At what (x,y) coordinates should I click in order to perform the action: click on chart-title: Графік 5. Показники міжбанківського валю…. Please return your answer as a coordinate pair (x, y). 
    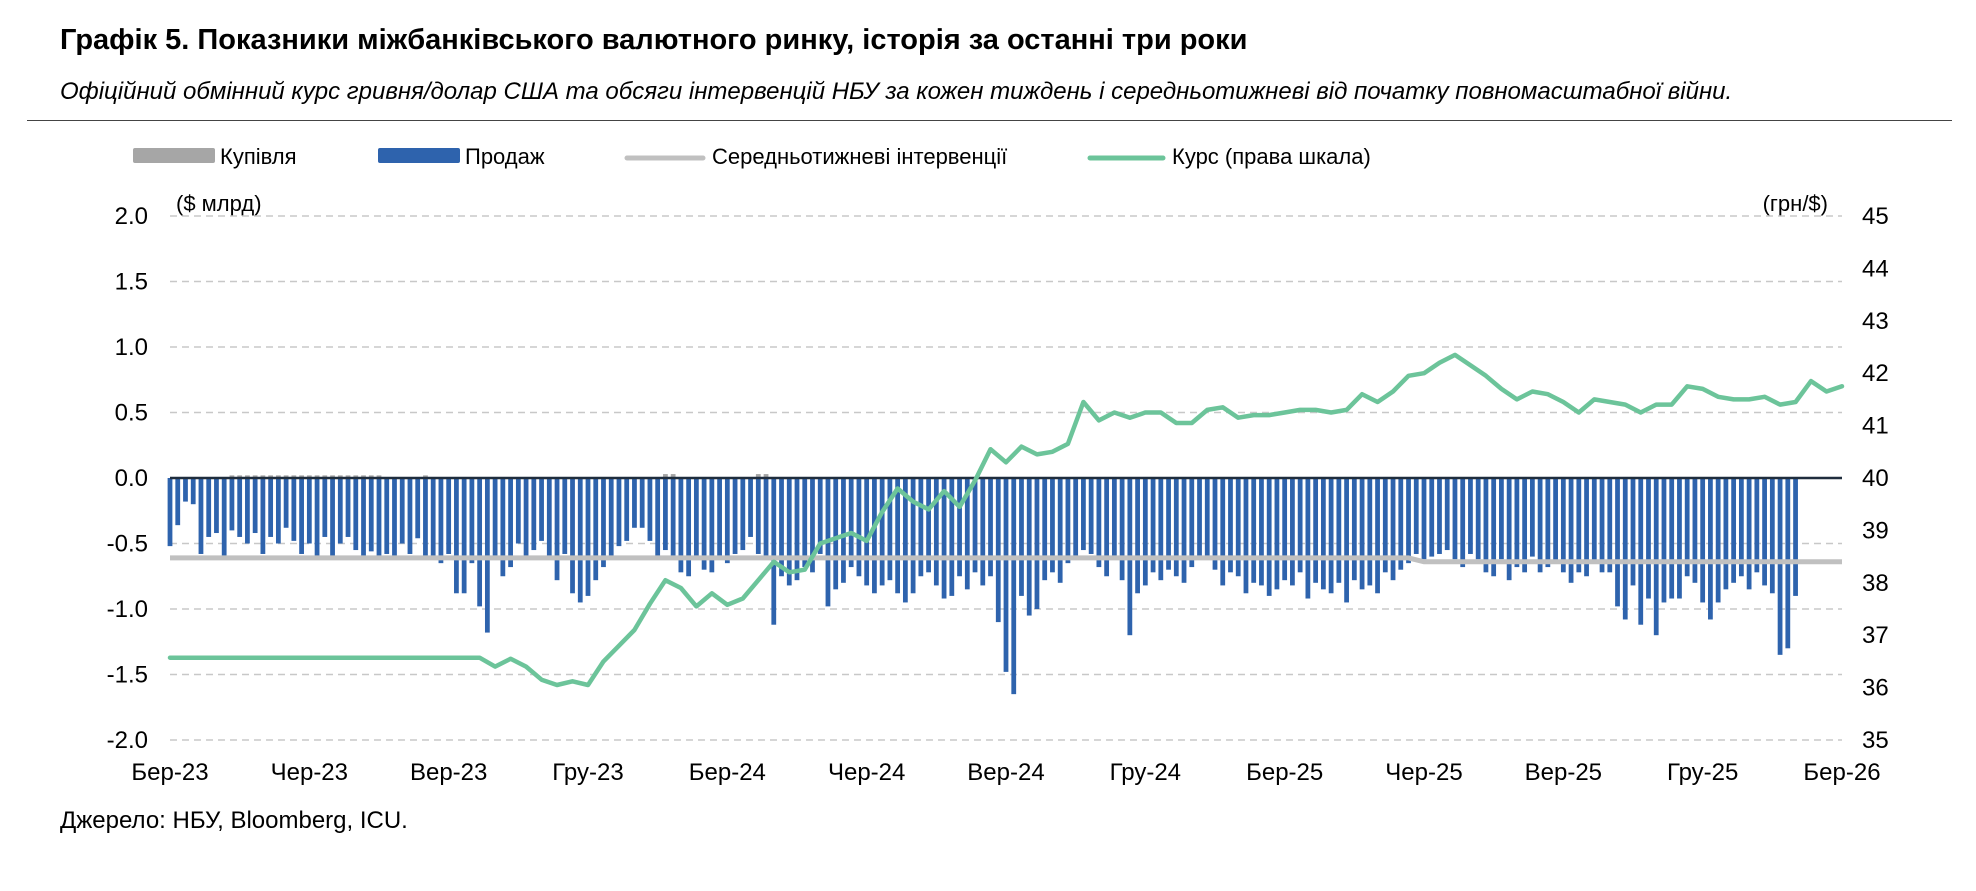
    Looking at the image, I should click on (654, 40).